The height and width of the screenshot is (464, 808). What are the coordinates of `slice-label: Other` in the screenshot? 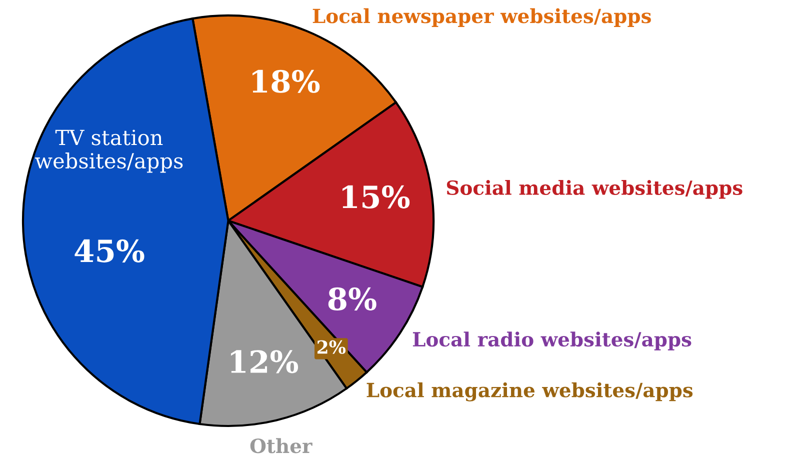 It's located at (281, 446).